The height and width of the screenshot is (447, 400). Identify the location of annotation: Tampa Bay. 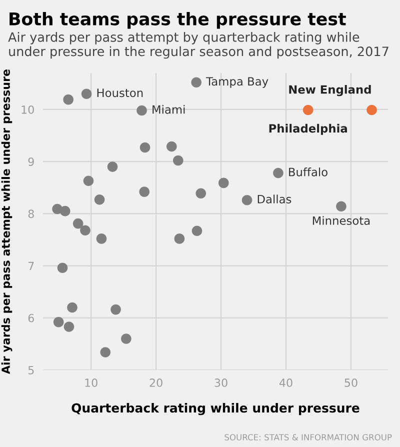
(237, 82).